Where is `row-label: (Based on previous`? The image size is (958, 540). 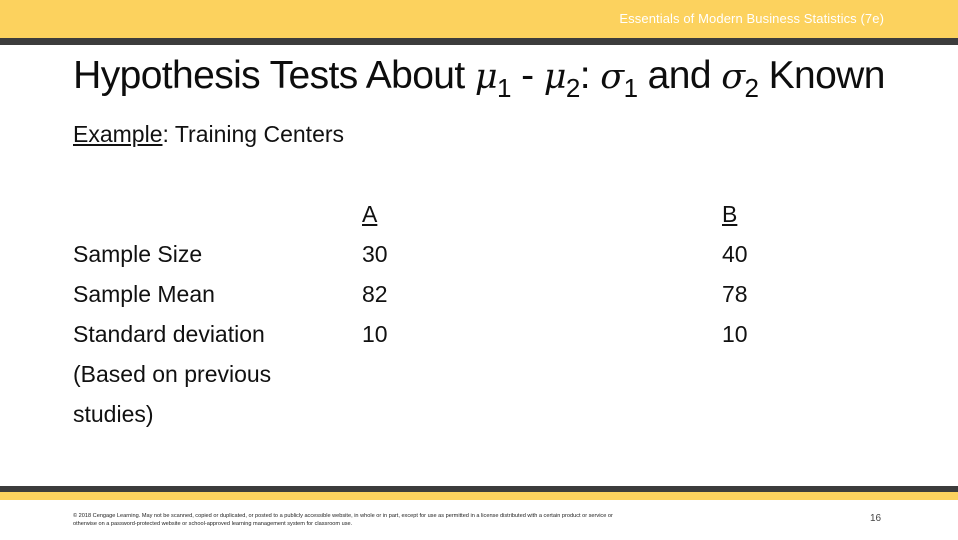 row-label: (Based on previous is located at coordinates (172, 374).